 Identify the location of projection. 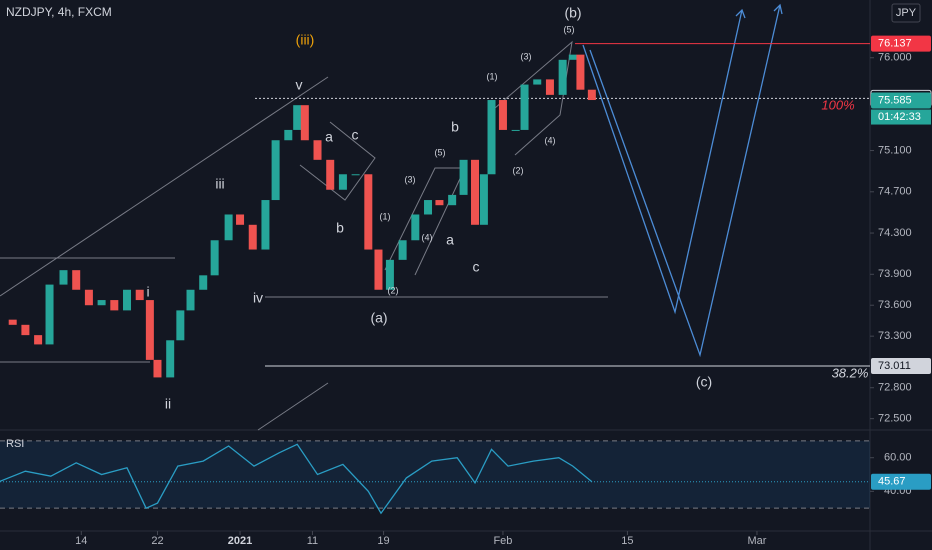
(682, 180).